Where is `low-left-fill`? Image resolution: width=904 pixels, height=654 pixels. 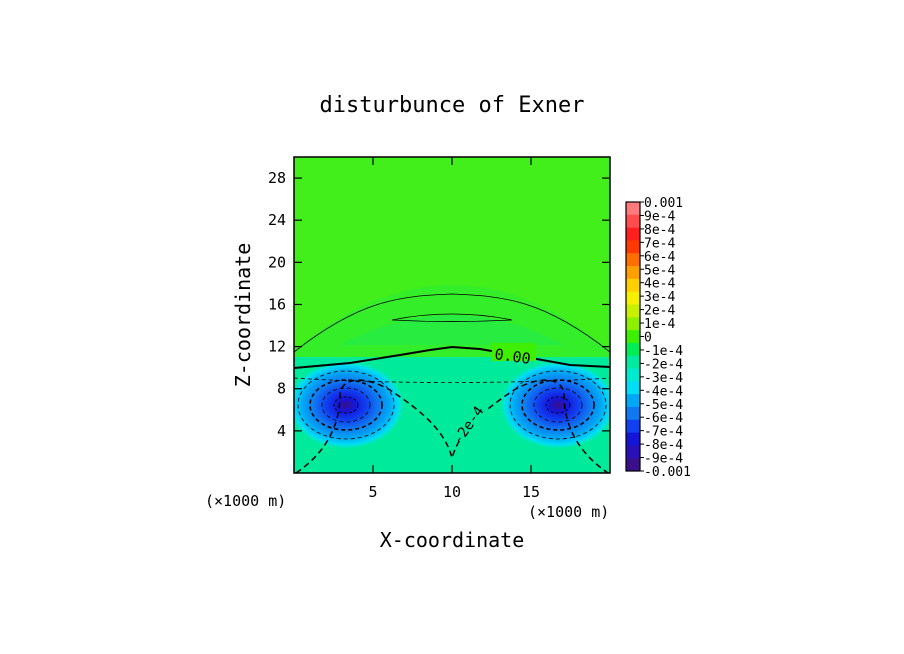
low-left-fill is located at coordinates (349, 405).